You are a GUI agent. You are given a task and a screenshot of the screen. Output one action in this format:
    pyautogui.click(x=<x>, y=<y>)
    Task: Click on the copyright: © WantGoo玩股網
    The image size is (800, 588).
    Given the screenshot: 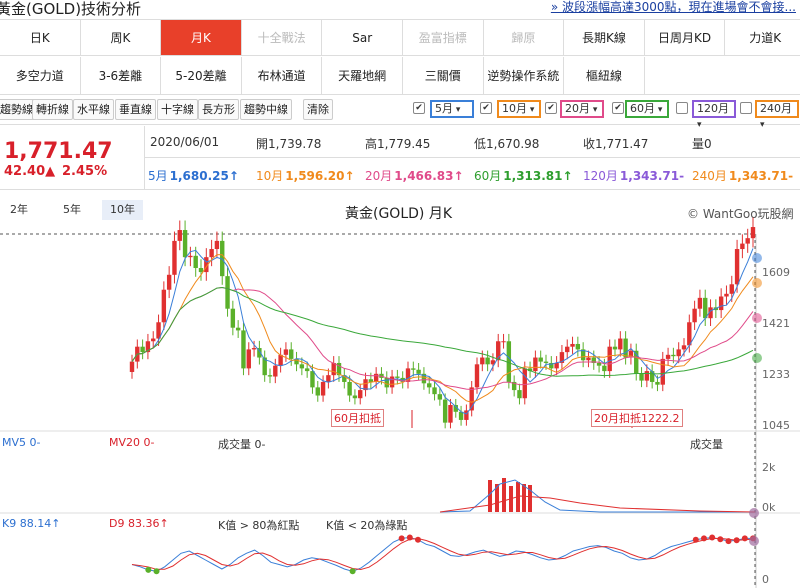 What is the action you would take?
    pyautogui.click(x=740, y=214)
    